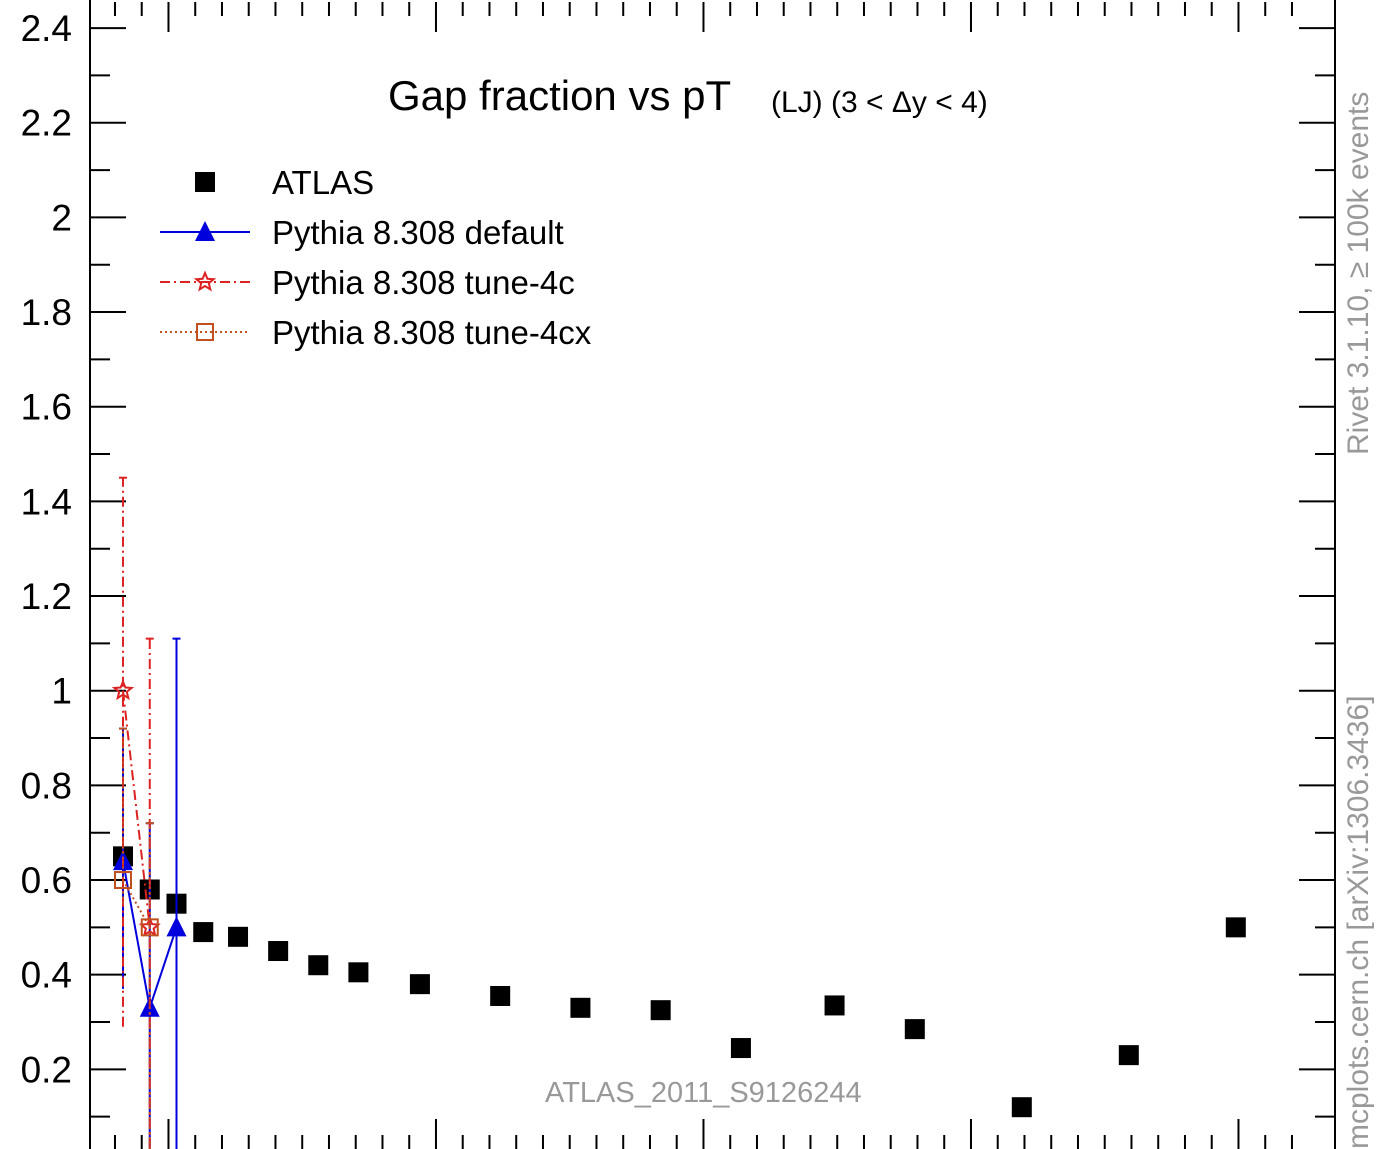  Describe the element at coordinates (46, 549) in the screenshot. I see `y-axis-tick-labels: 0.2 0.4 0.6 0.8 1 1.2 1.4 1.6 1.8 2 2.2 2.4` at that location.